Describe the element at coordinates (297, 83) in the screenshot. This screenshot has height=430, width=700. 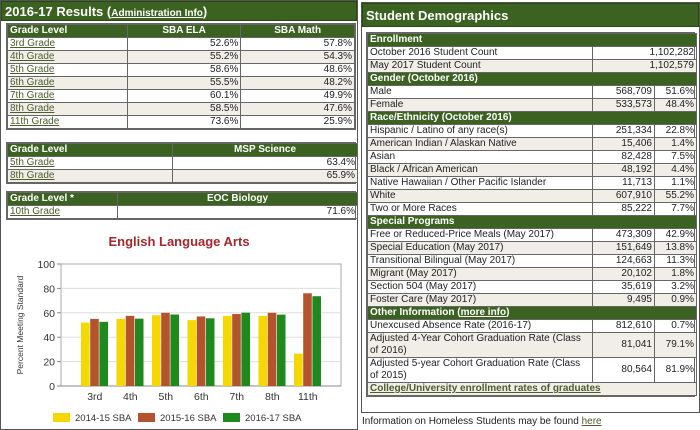
I see `score-cell: 48.2%` at that location.